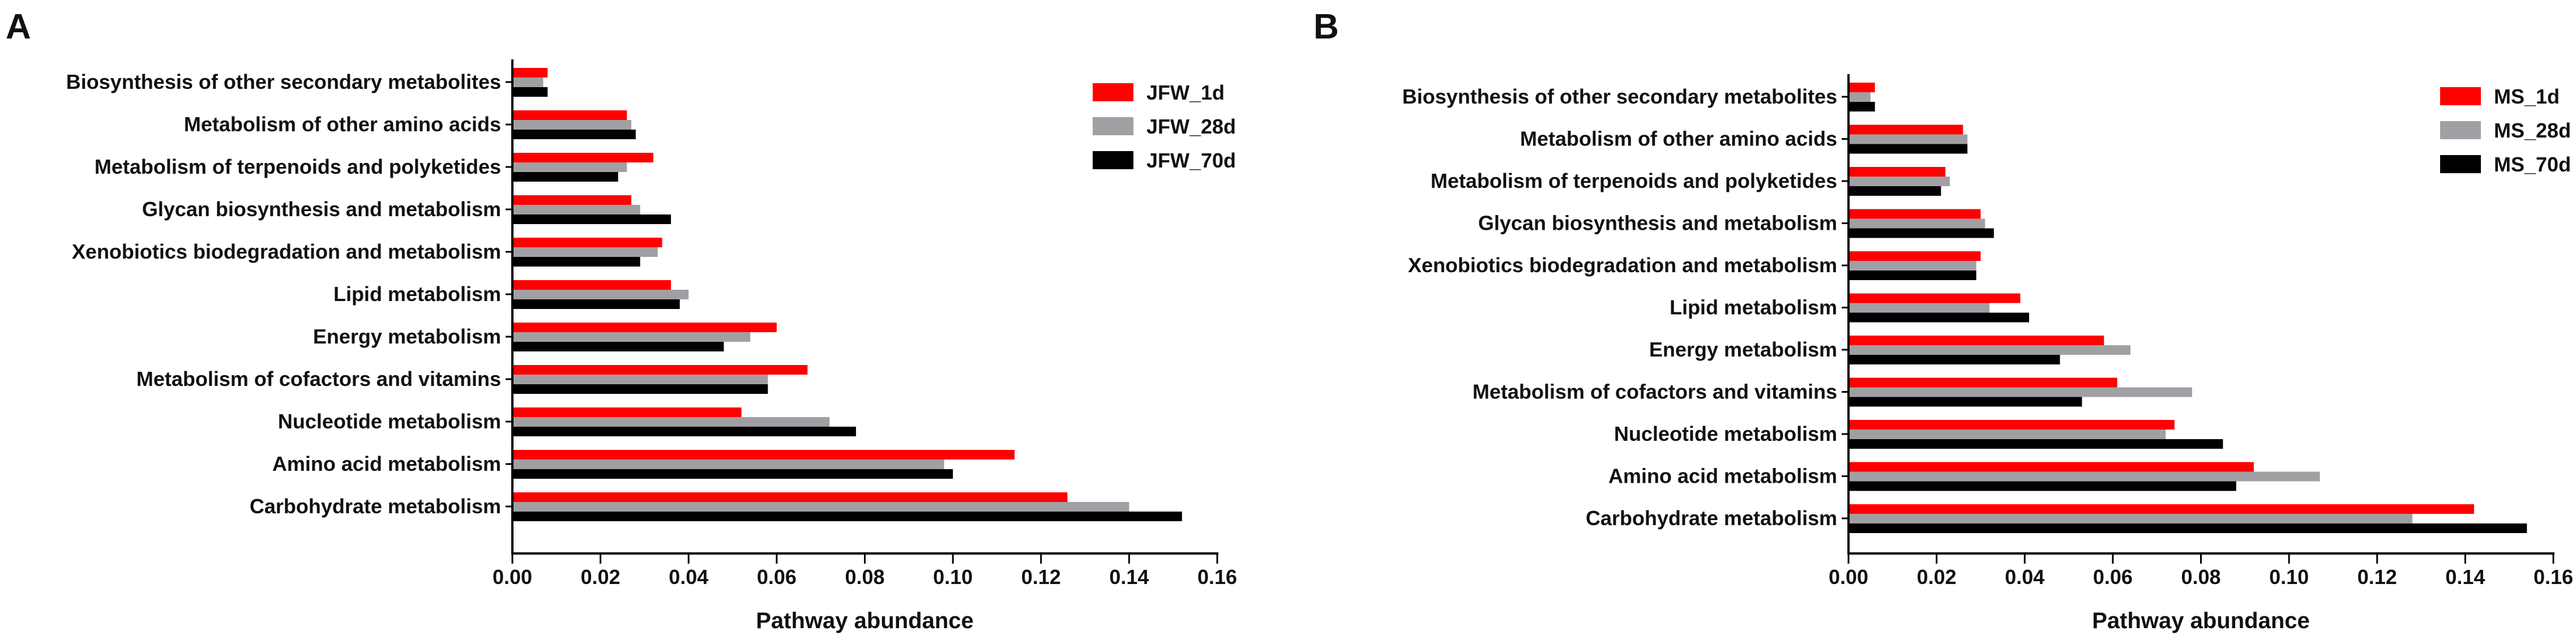  Describe the element at coordinates (1937, 577) in the screenshot. I see `p2-x-tick-label: 0.02` at that location.